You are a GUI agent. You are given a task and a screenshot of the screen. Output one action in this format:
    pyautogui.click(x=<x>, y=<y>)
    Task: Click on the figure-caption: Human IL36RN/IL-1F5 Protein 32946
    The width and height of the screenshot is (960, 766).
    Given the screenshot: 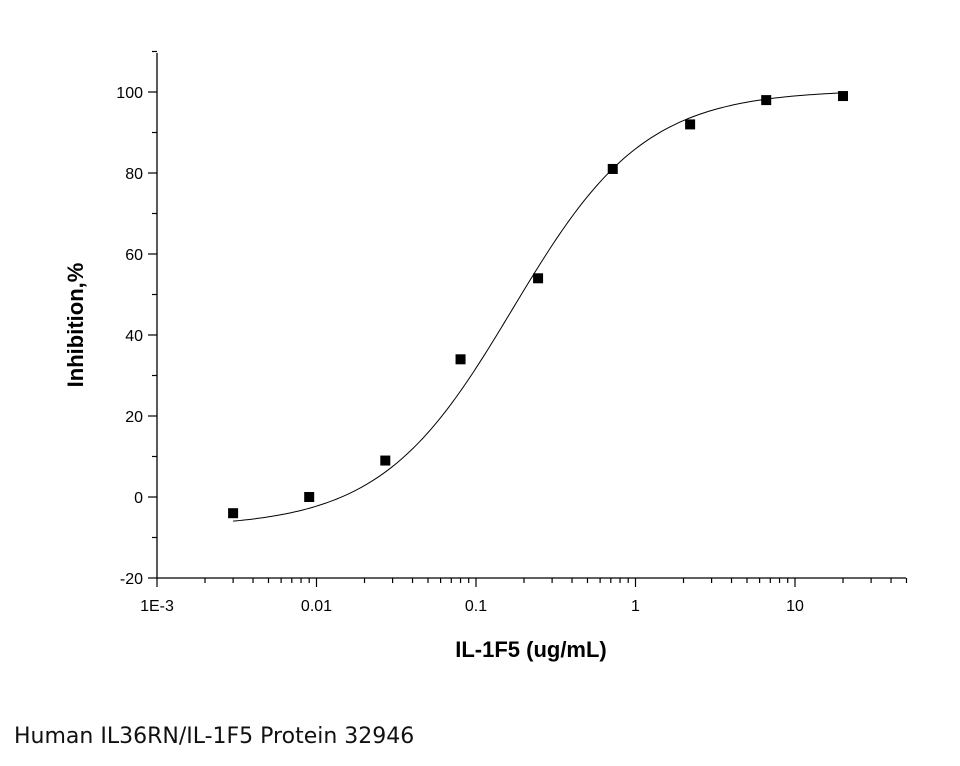 What is the action you would take?
    pyautogui.click(x=214, y=736)
    